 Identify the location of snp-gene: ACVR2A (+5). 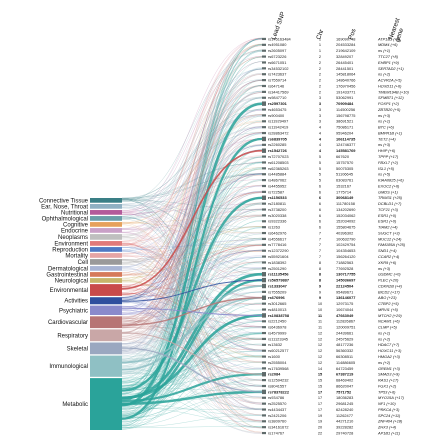
(389, 80).